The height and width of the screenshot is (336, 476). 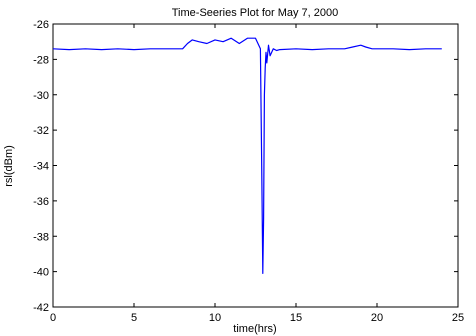 What do you see at coordinates (53, 318) in the screenshot?
I see `x-tick-label: 0` at bounding box center [53, 318].